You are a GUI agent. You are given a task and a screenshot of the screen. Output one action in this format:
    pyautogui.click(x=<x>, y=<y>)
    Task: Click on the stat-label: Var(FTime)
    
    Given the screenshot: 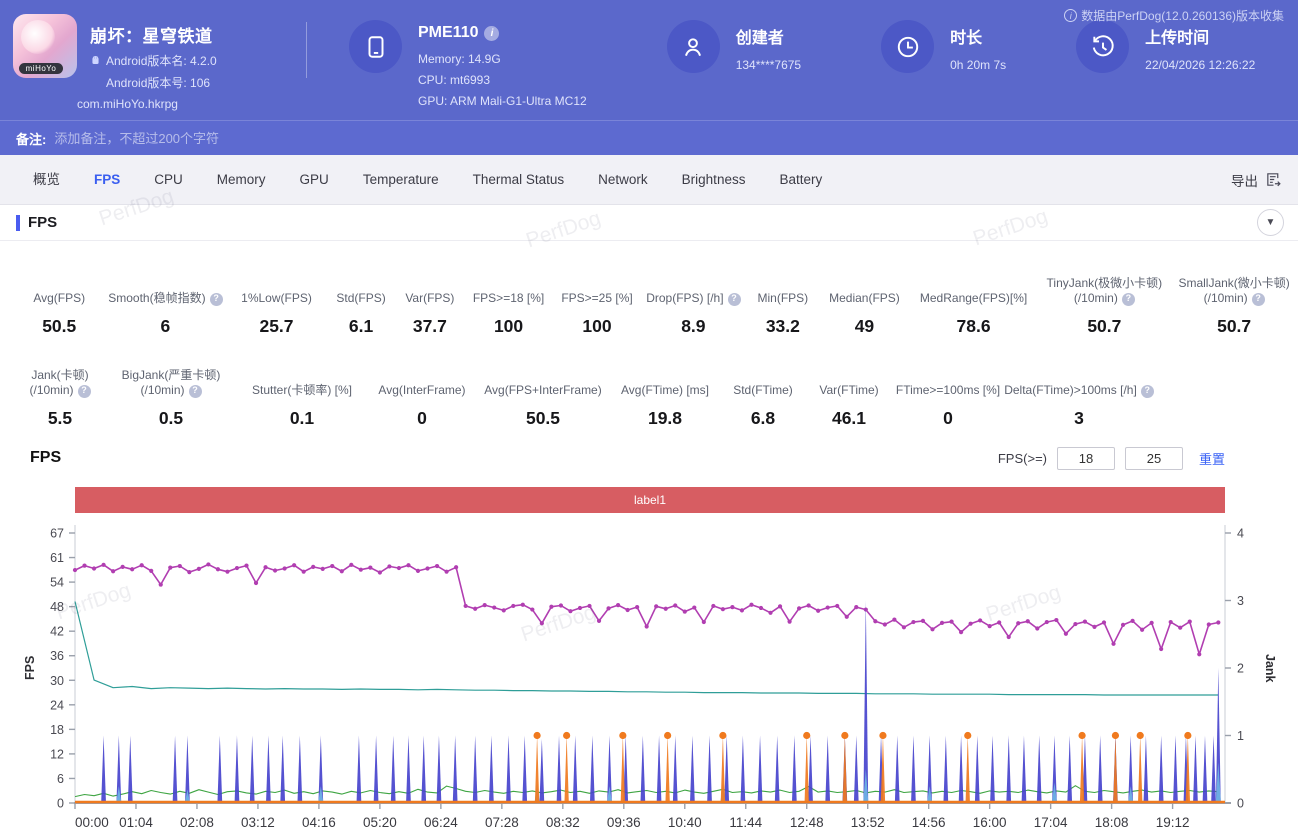 What is the action you would take?
    pyautogui.click(x=849, y=390)
    